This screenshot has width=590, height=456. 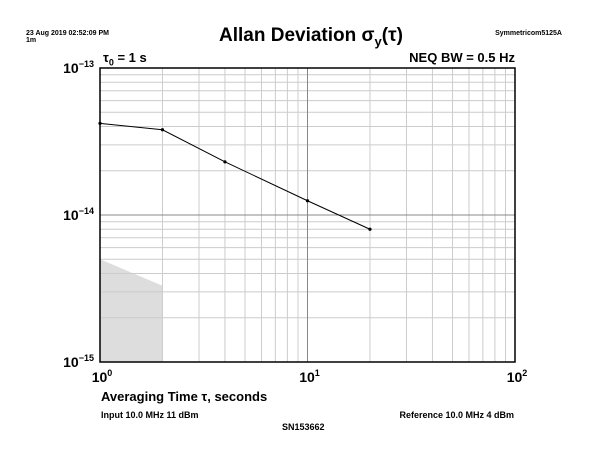 I want to click on x-tick-label: 10¹, so click(x=309, y=376).